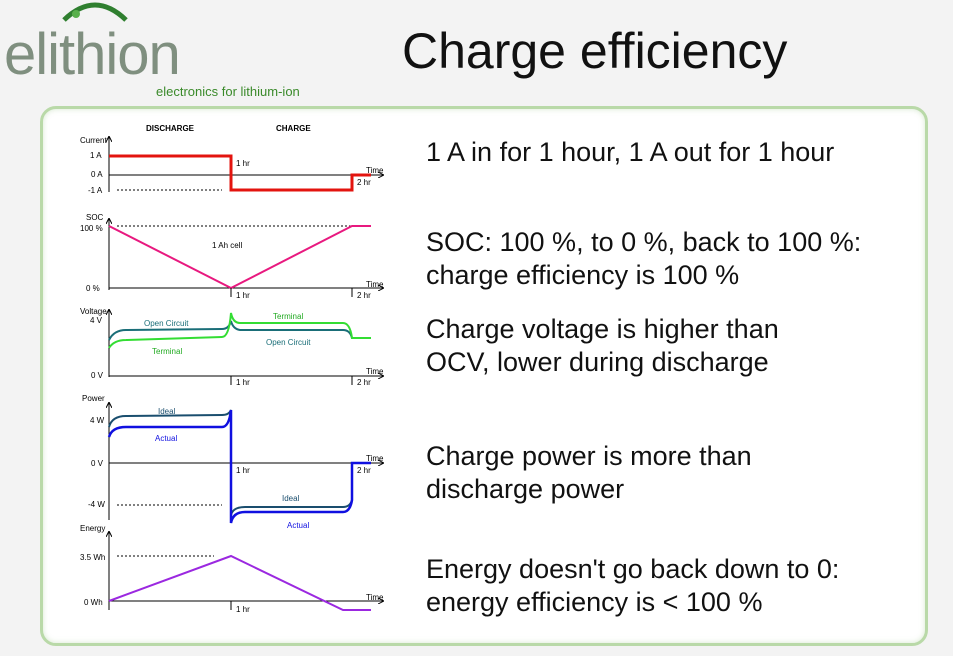  I want to click on soc-t1-label: 1 hr, so click(243, 295).